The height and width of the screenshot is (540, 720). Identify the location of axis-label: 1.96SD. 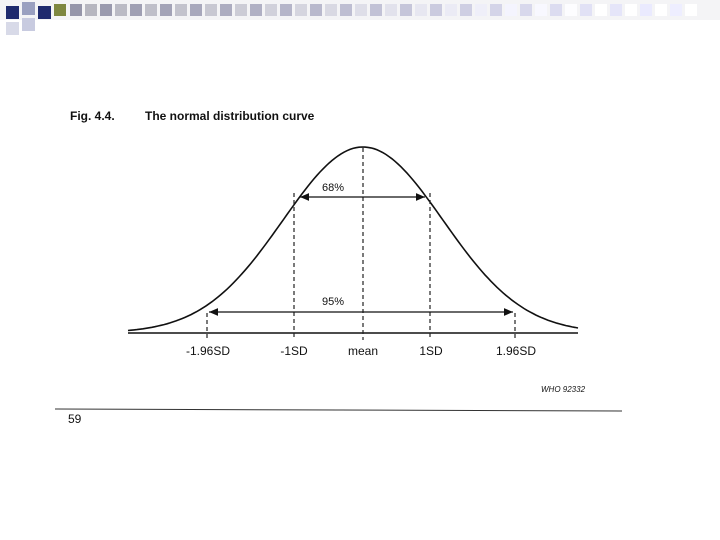
(516, 351).